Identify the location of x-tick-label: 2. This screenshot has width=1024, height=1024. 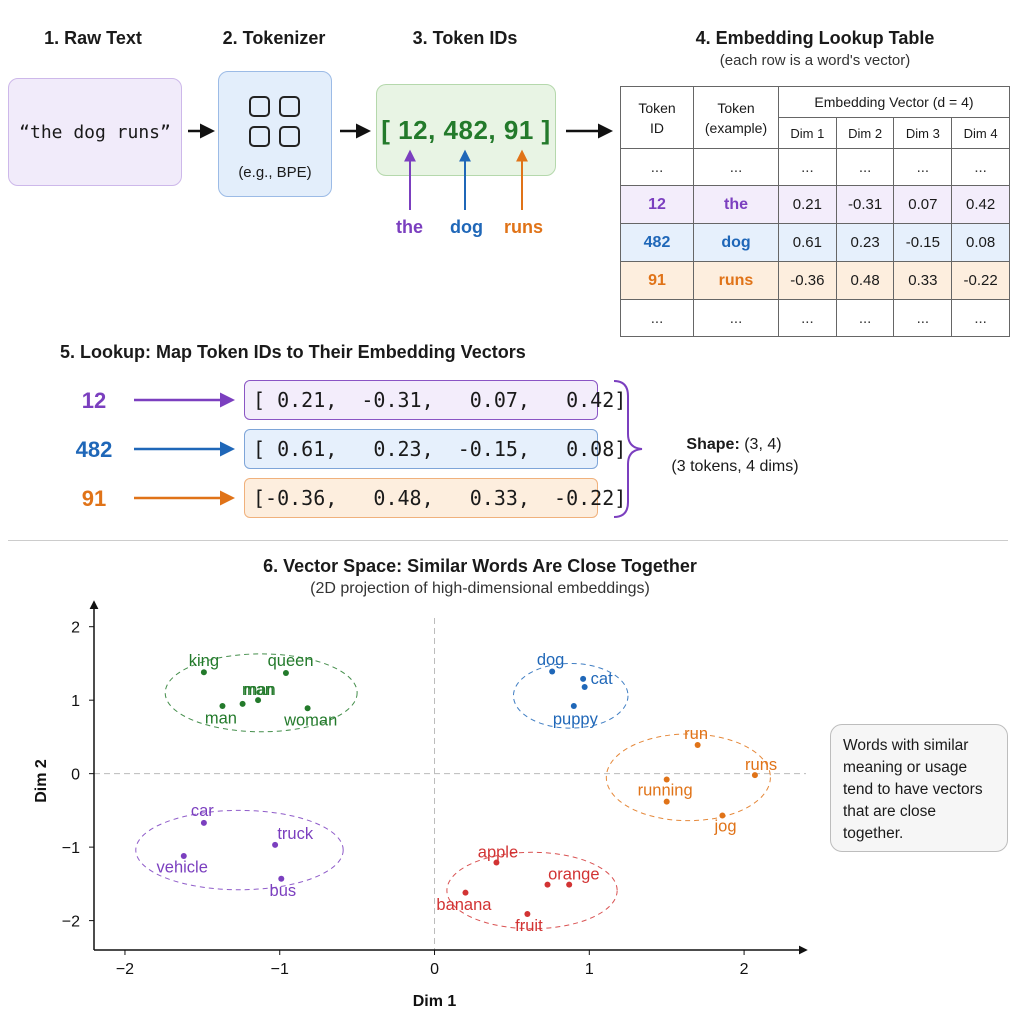
(744, 969).